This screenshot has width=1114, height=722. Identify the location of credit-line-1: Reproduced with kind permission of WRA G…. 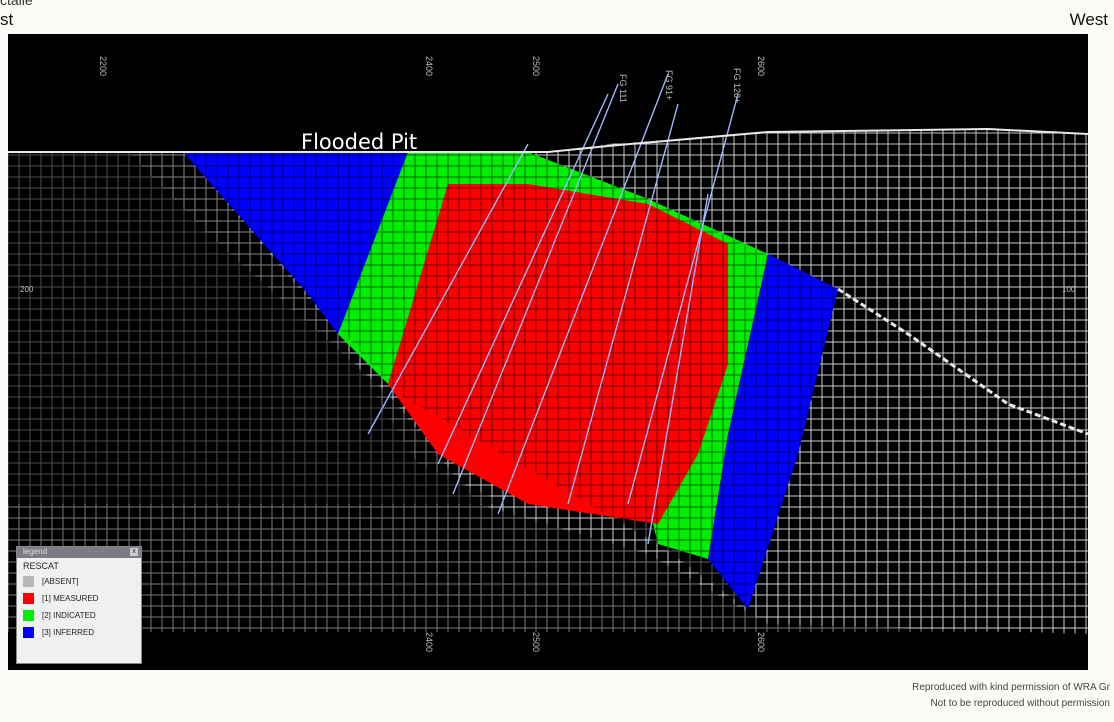
(1011, 687).